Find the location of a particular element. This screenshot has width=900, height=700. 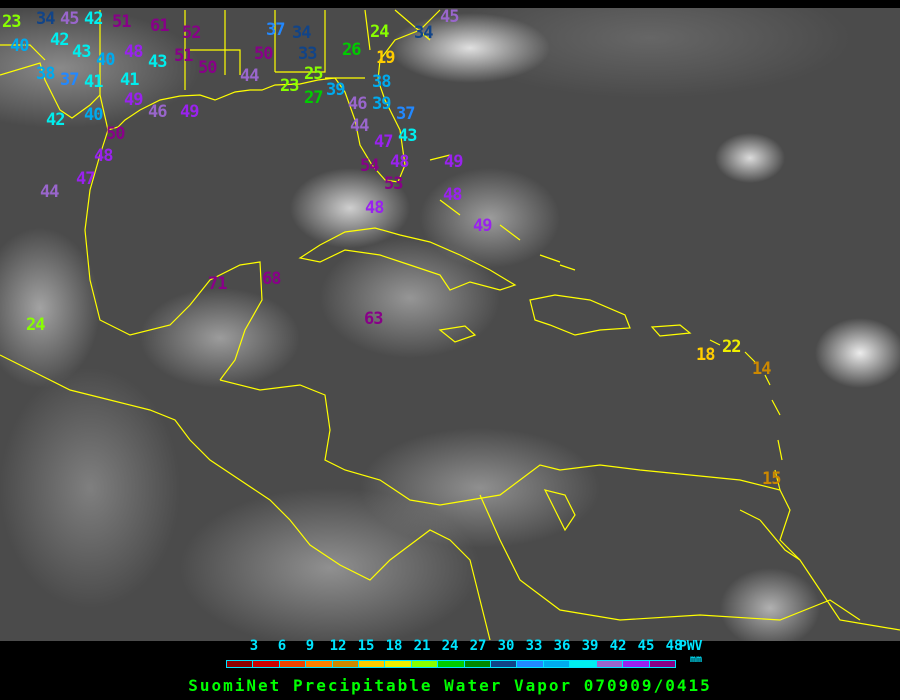

legend-tick: 30 is located at coordinates (506, 646).